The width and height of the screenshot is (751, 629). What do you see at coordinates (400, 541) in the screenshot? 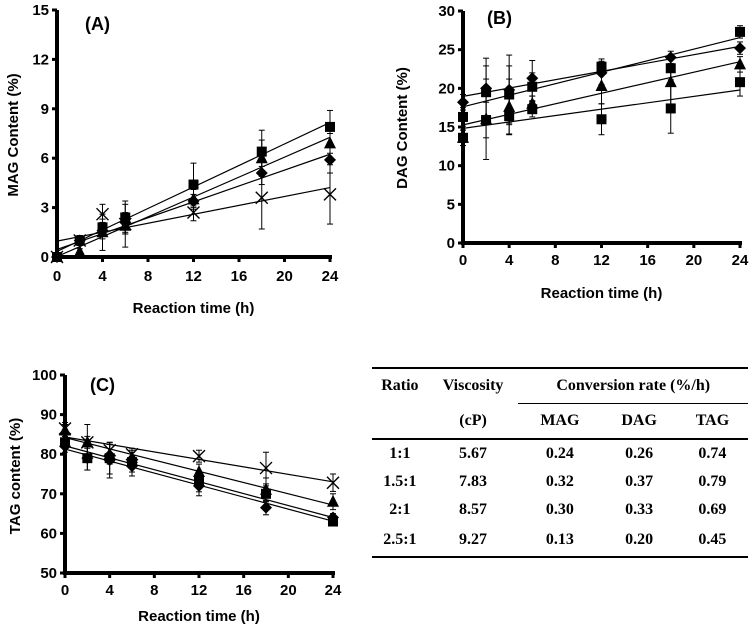
I see `cell-ratio: 2.5:1` at bounding box center [400, 541].